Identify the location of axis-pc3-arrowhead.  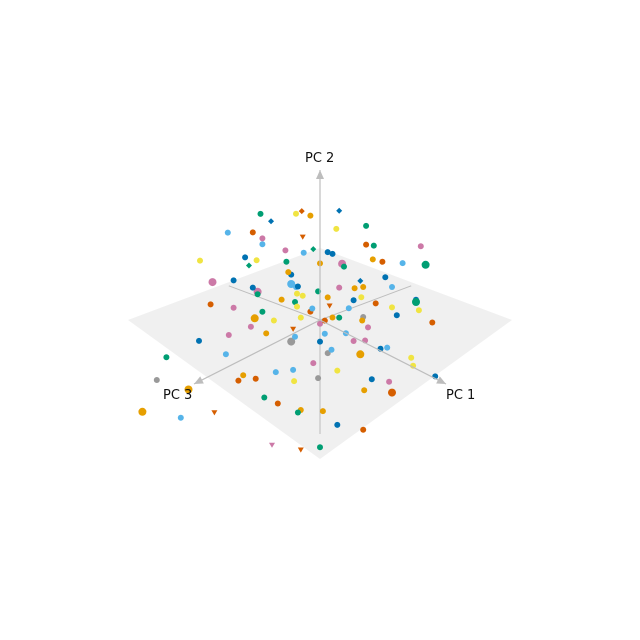
(199, 380).